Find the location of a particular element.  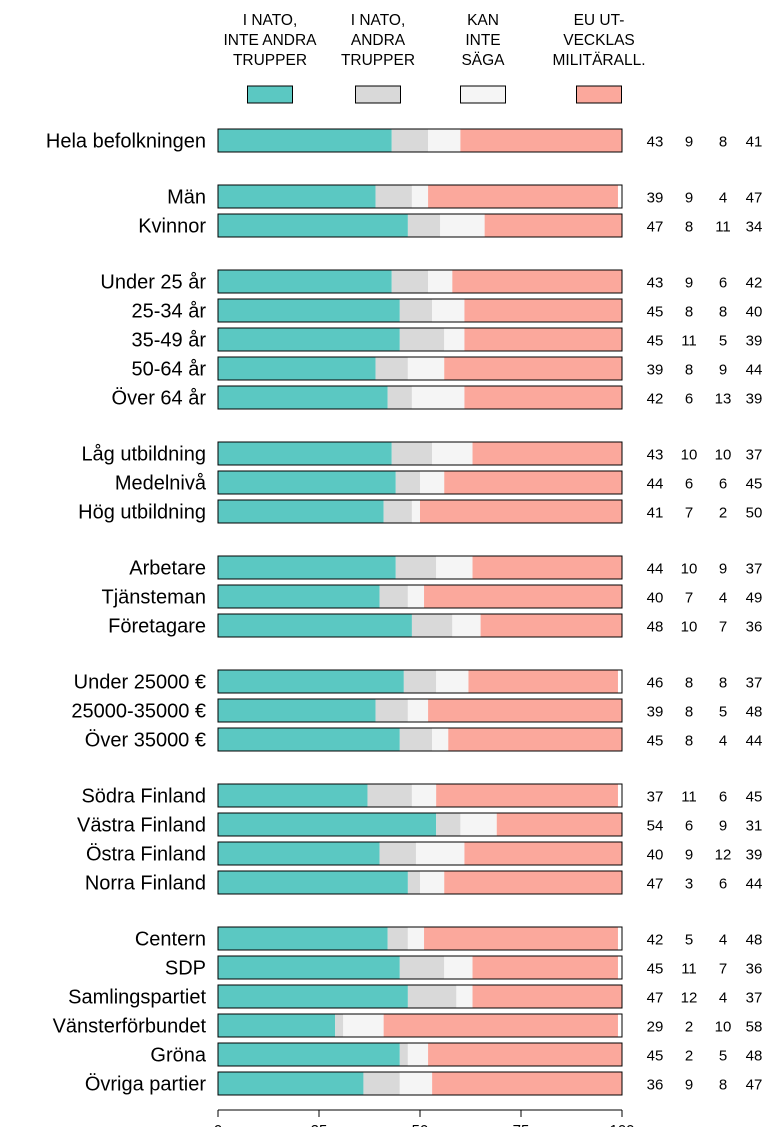

category-label: Företagare is located at coordinates (157, 627).